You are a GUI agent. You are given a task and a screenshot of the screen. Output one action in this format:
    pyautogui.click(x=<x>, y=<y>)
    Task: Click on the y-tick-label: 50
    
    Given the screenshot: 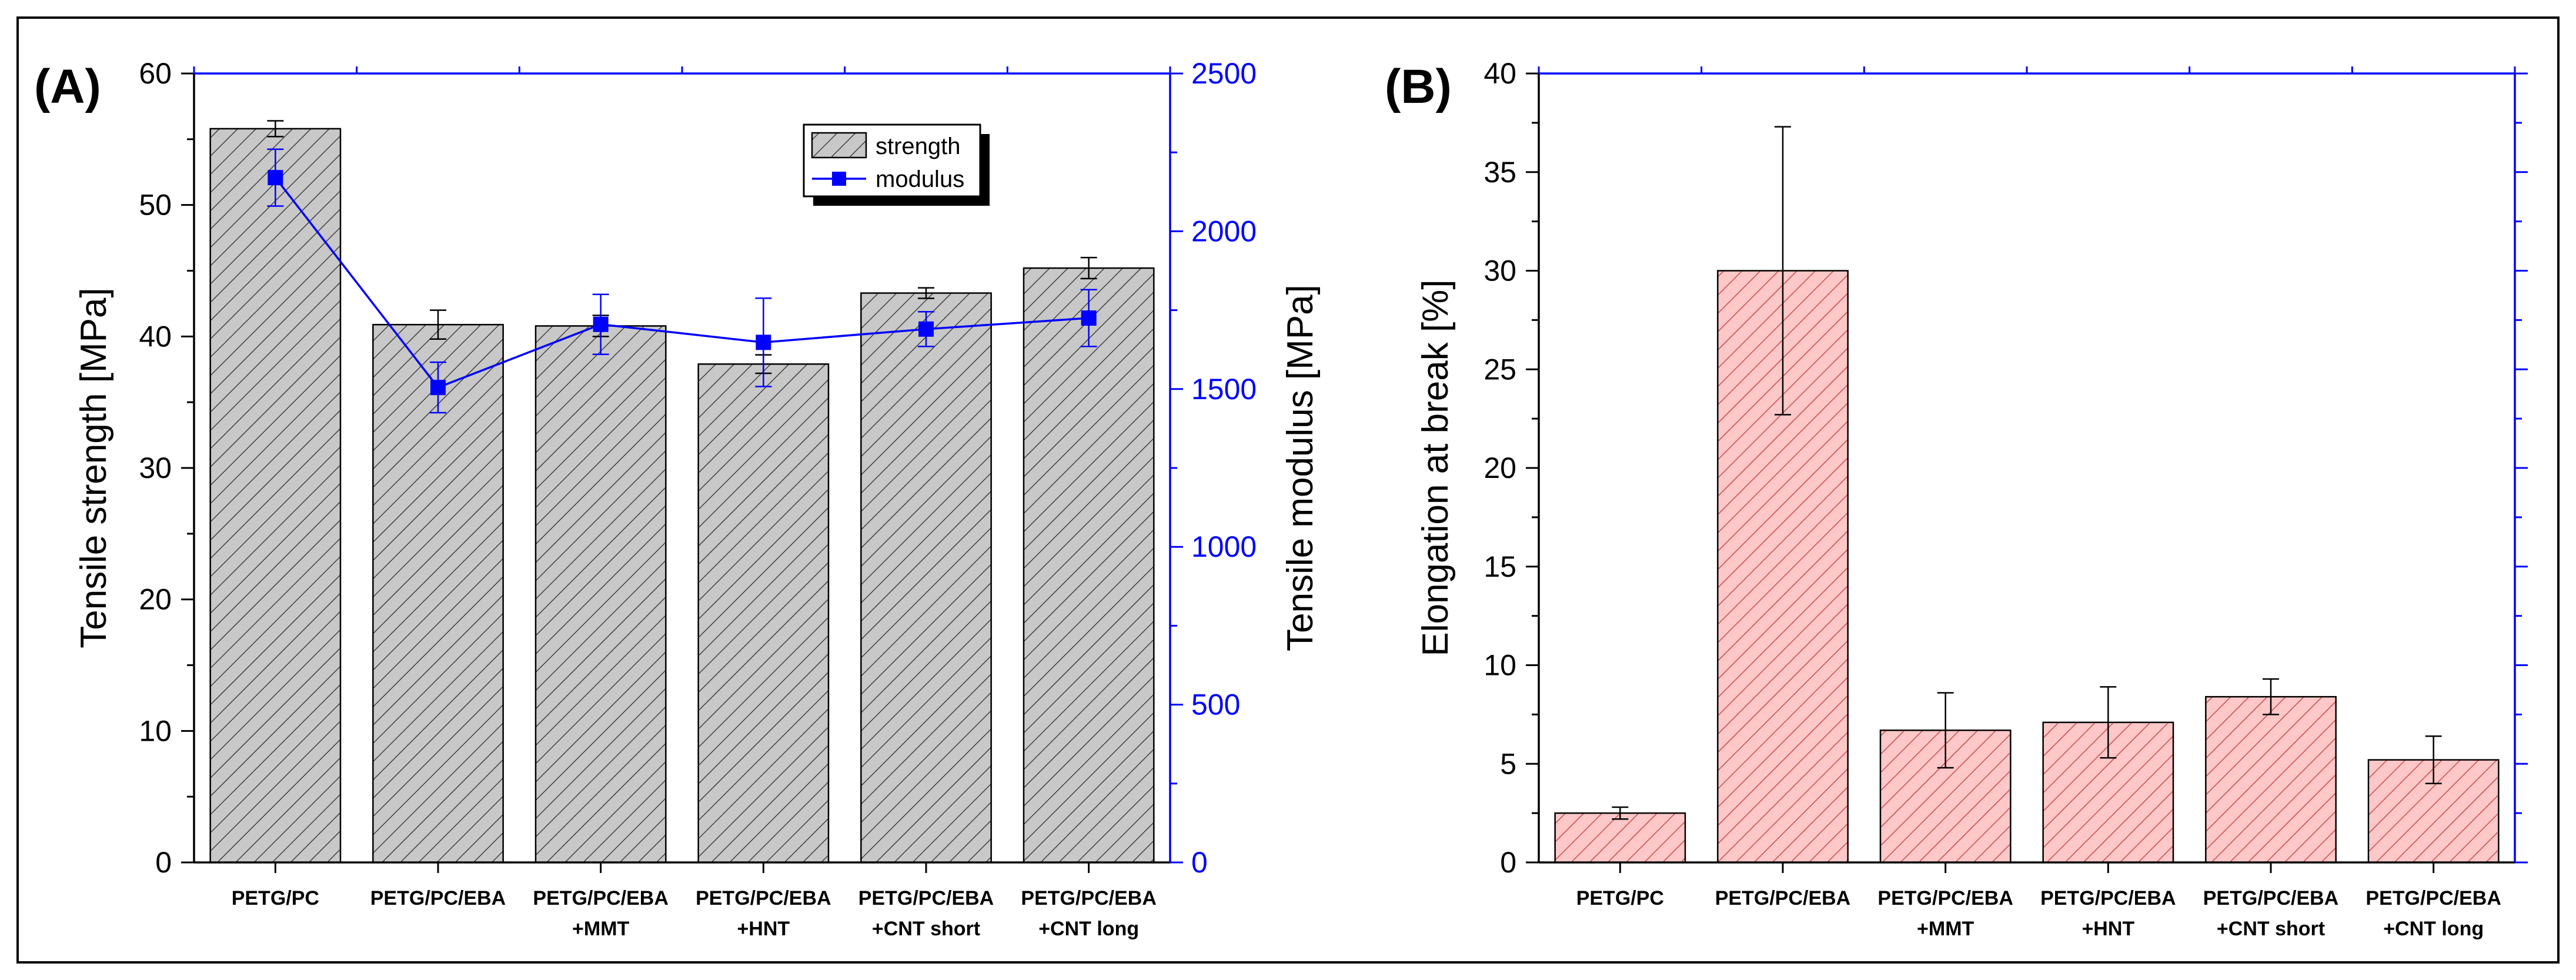 What is the action you would take?
    pyautogui.click(x=155, y=205)
    